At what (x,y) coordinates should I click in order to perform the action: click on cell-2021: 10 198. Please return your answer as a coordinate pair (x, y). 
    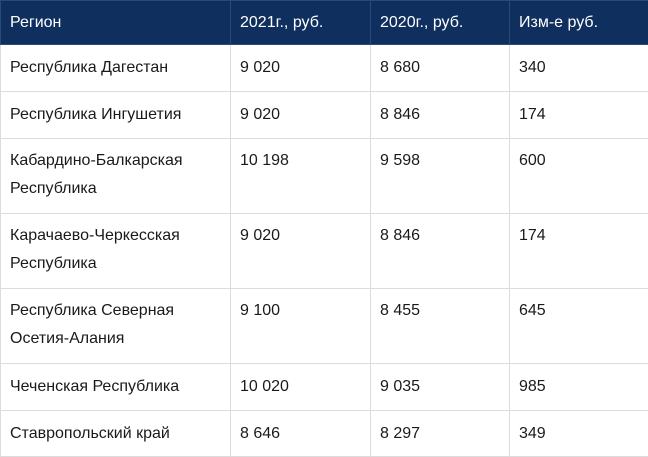
    Looking at the image, I should click on (301, 176).